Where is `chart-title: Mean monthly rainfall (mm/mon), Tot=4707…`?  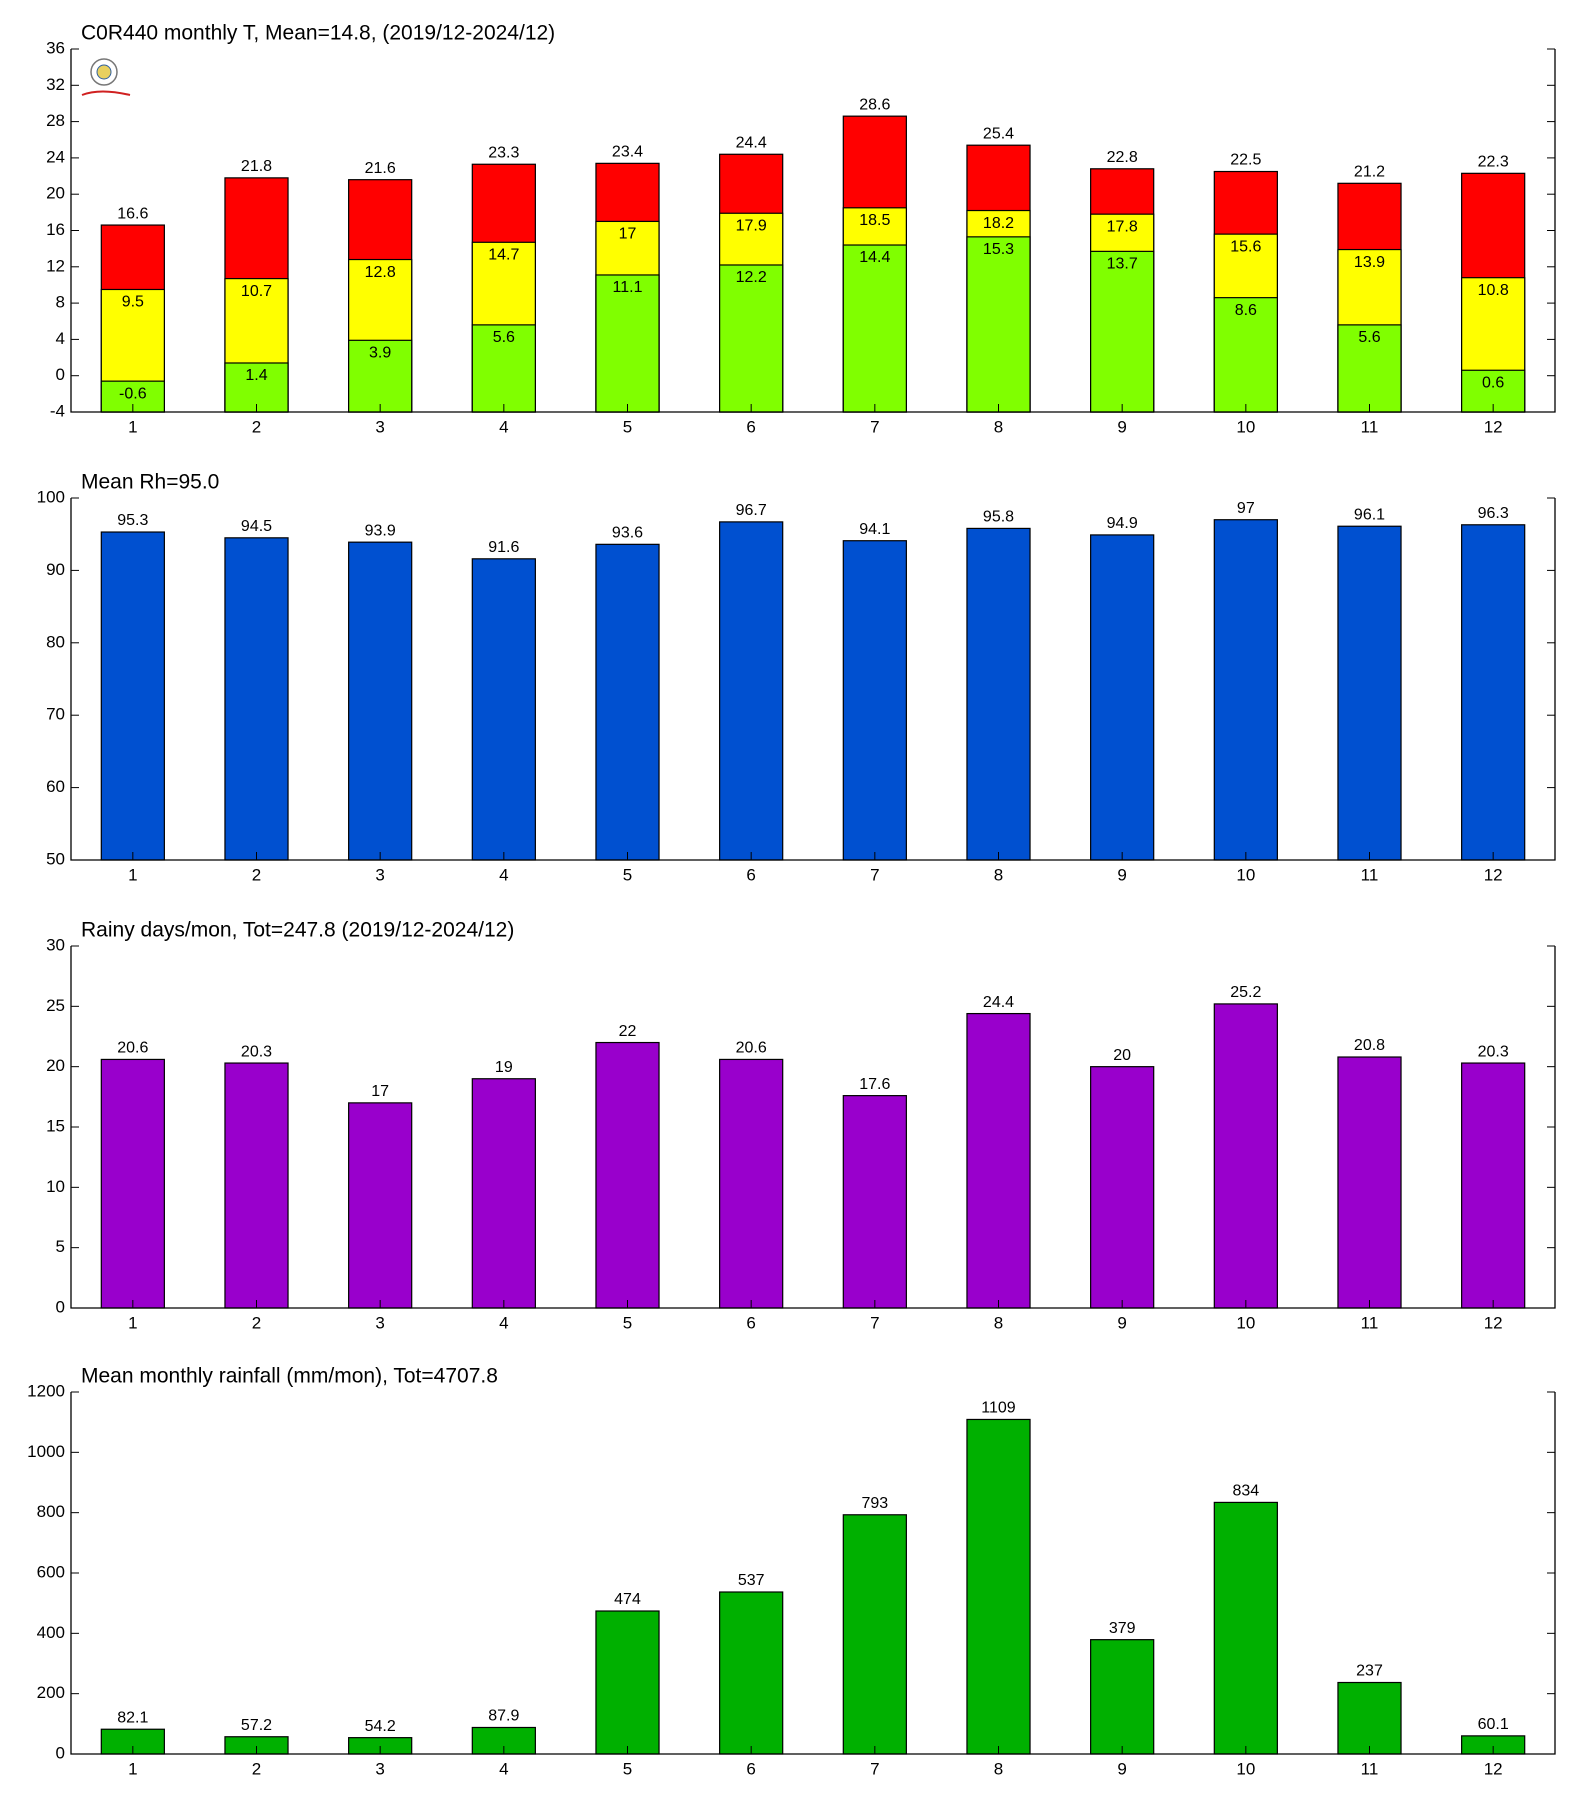
chart-title: Mean monthly rainfall (mm/mon), Tot=4707… is located at coordinates (289, 1376).